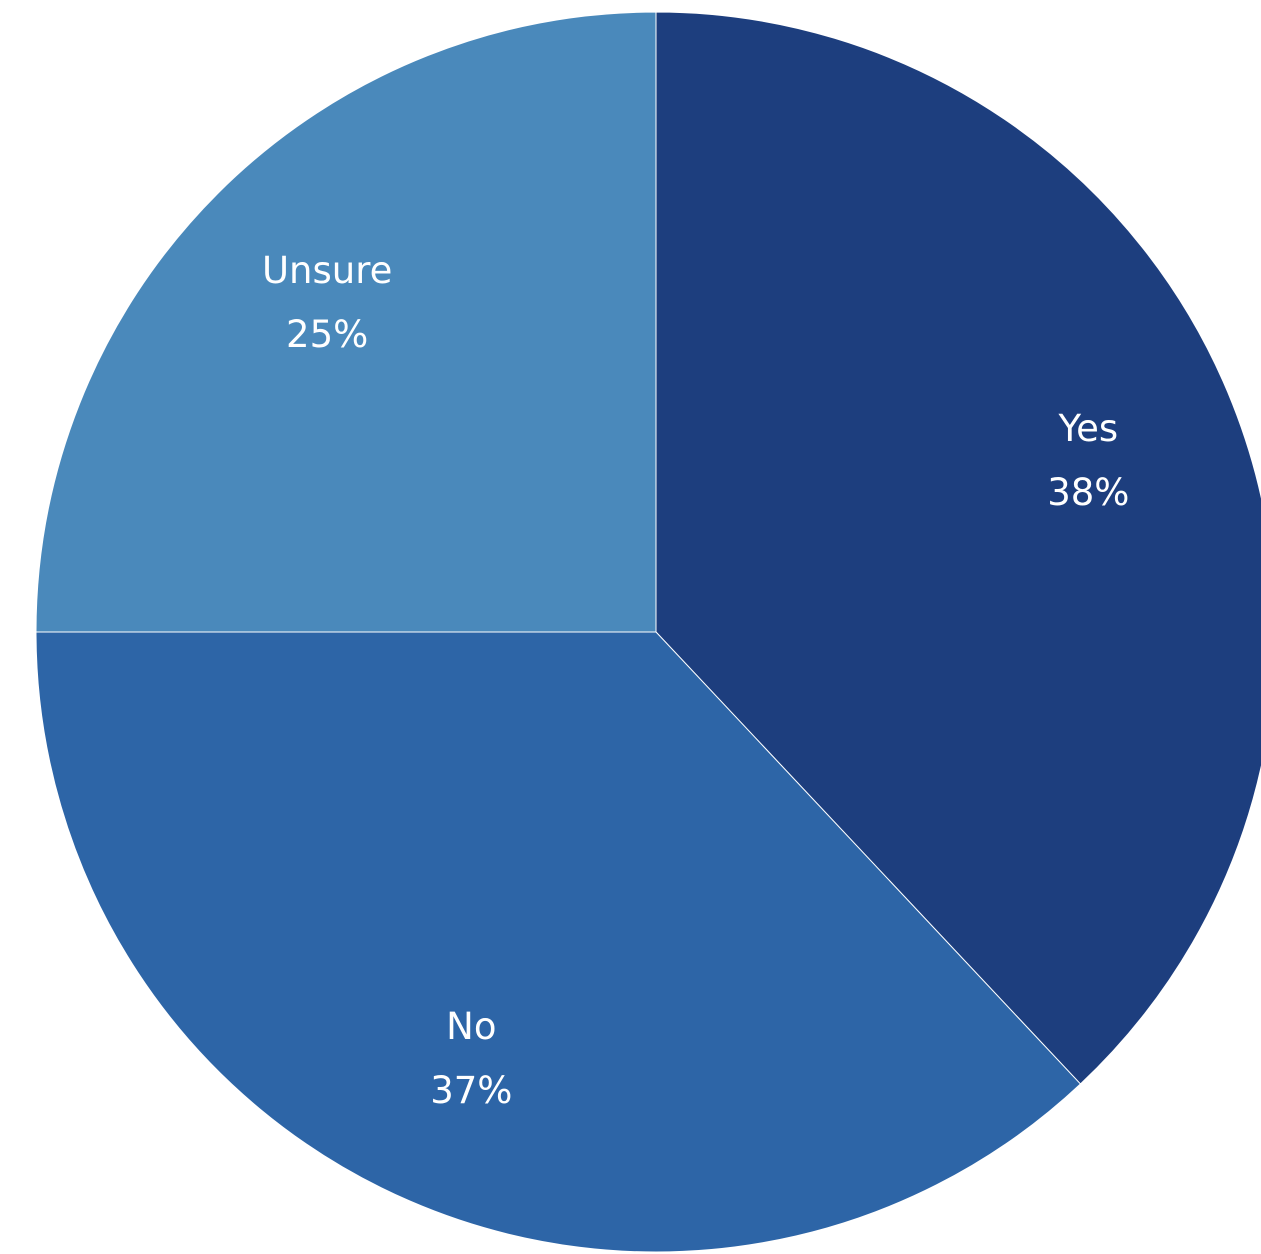  I want to click on pie-label-percent: 25%, so click(327, 335).